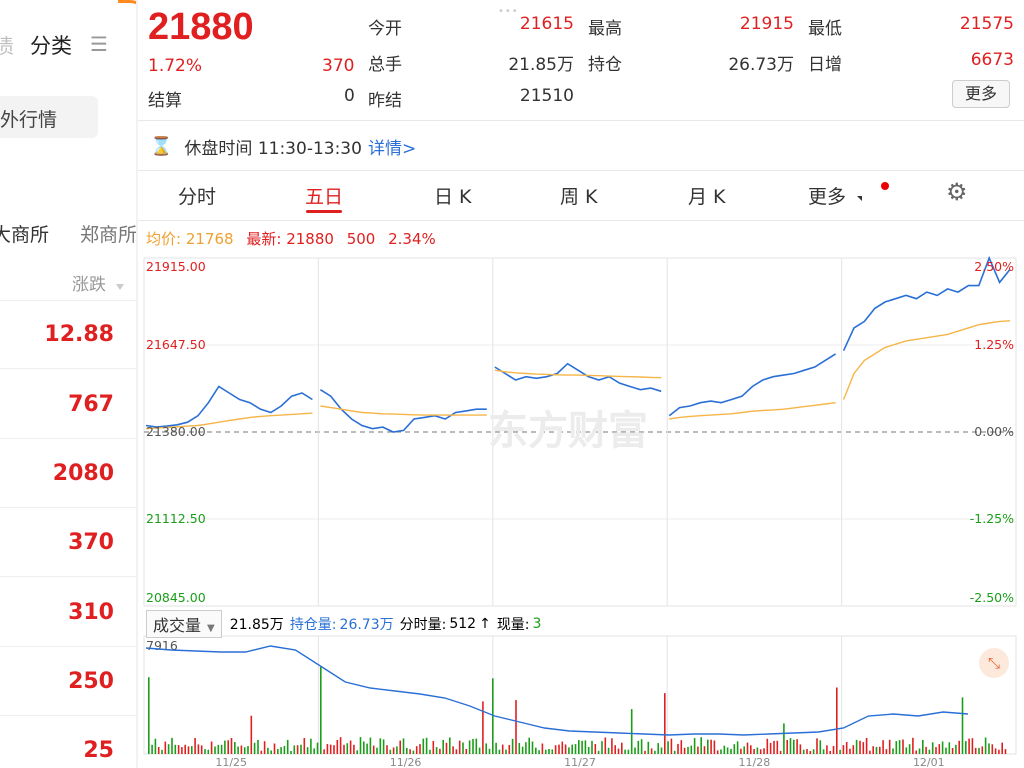 The height and width of the screenshot is (768, 1024). Describe the element at coordinates (51, 46) in the screenshot. I see `tab-category: 分类` at that location.